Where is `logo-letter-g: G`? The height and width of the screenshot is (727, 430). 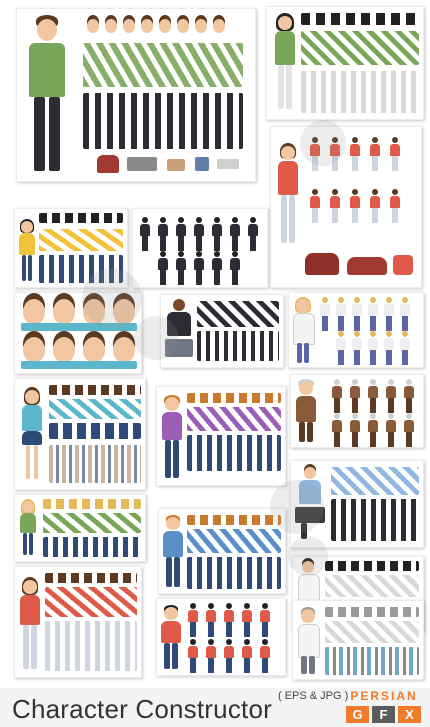
logo-letter-g: G is located at coordinates (357, 714).